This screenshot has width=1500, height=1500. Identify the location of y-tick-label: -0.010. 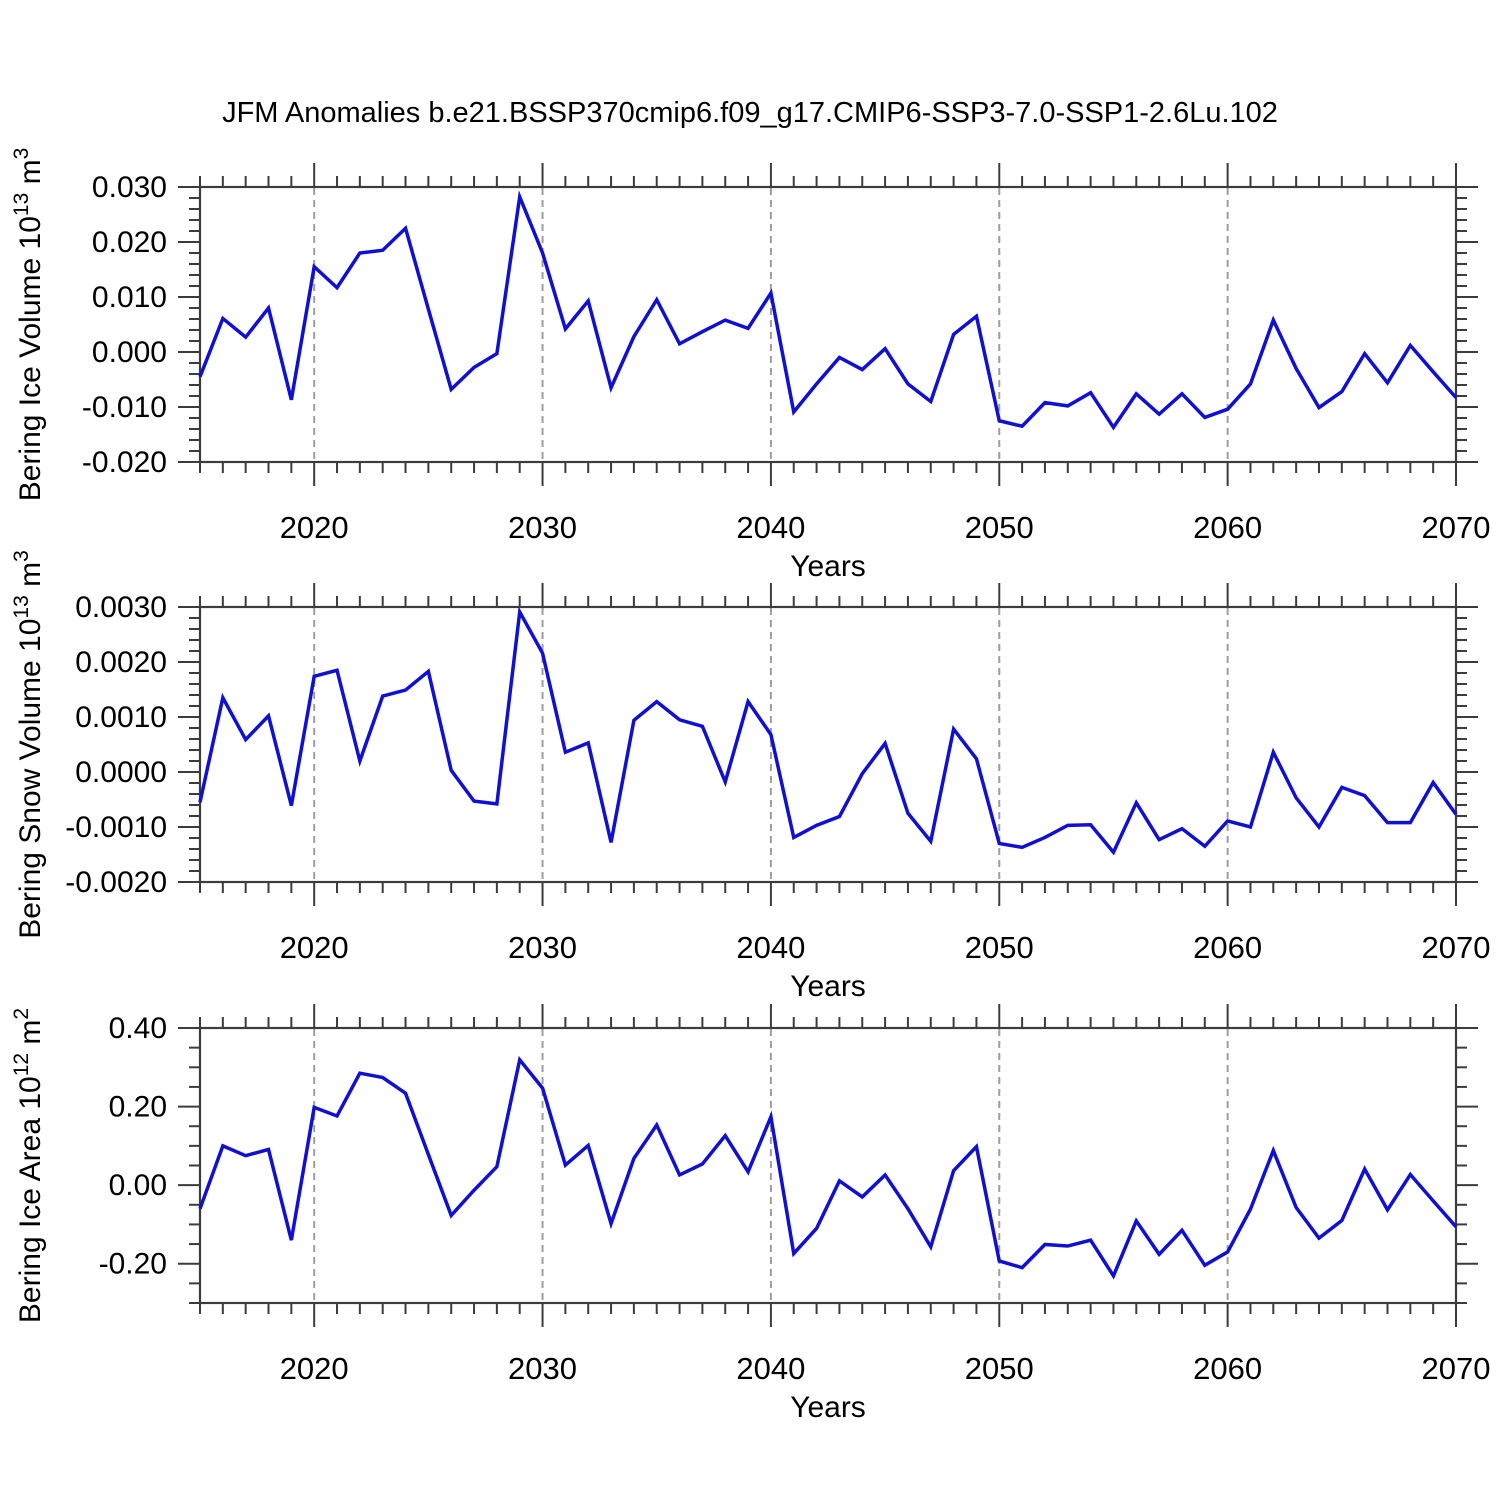
(124, 407).